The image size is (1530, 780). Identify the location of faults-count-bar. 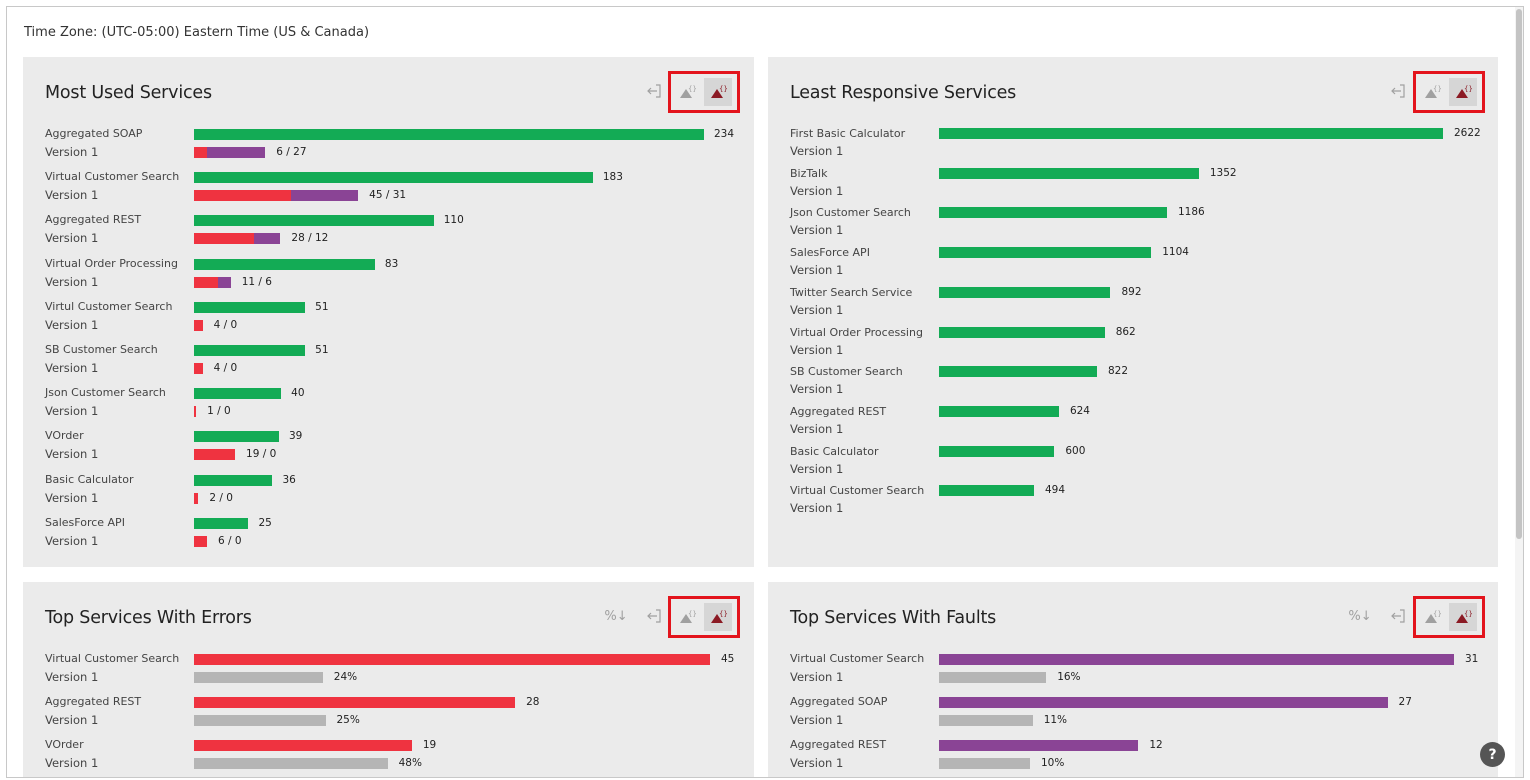
(1196, 659).